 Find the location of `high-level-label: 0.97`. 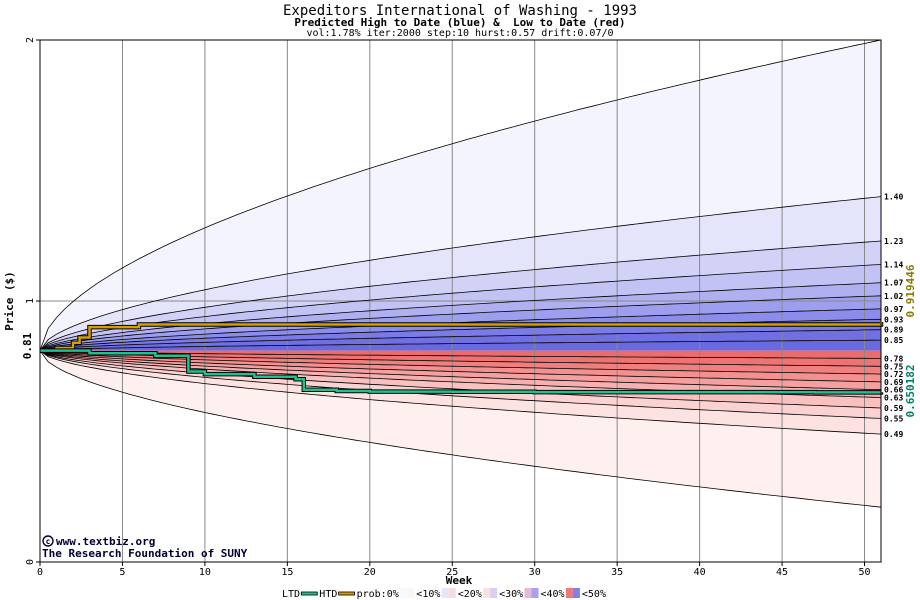

high-level-label: 0.97 is located at coordinates (893, 309).